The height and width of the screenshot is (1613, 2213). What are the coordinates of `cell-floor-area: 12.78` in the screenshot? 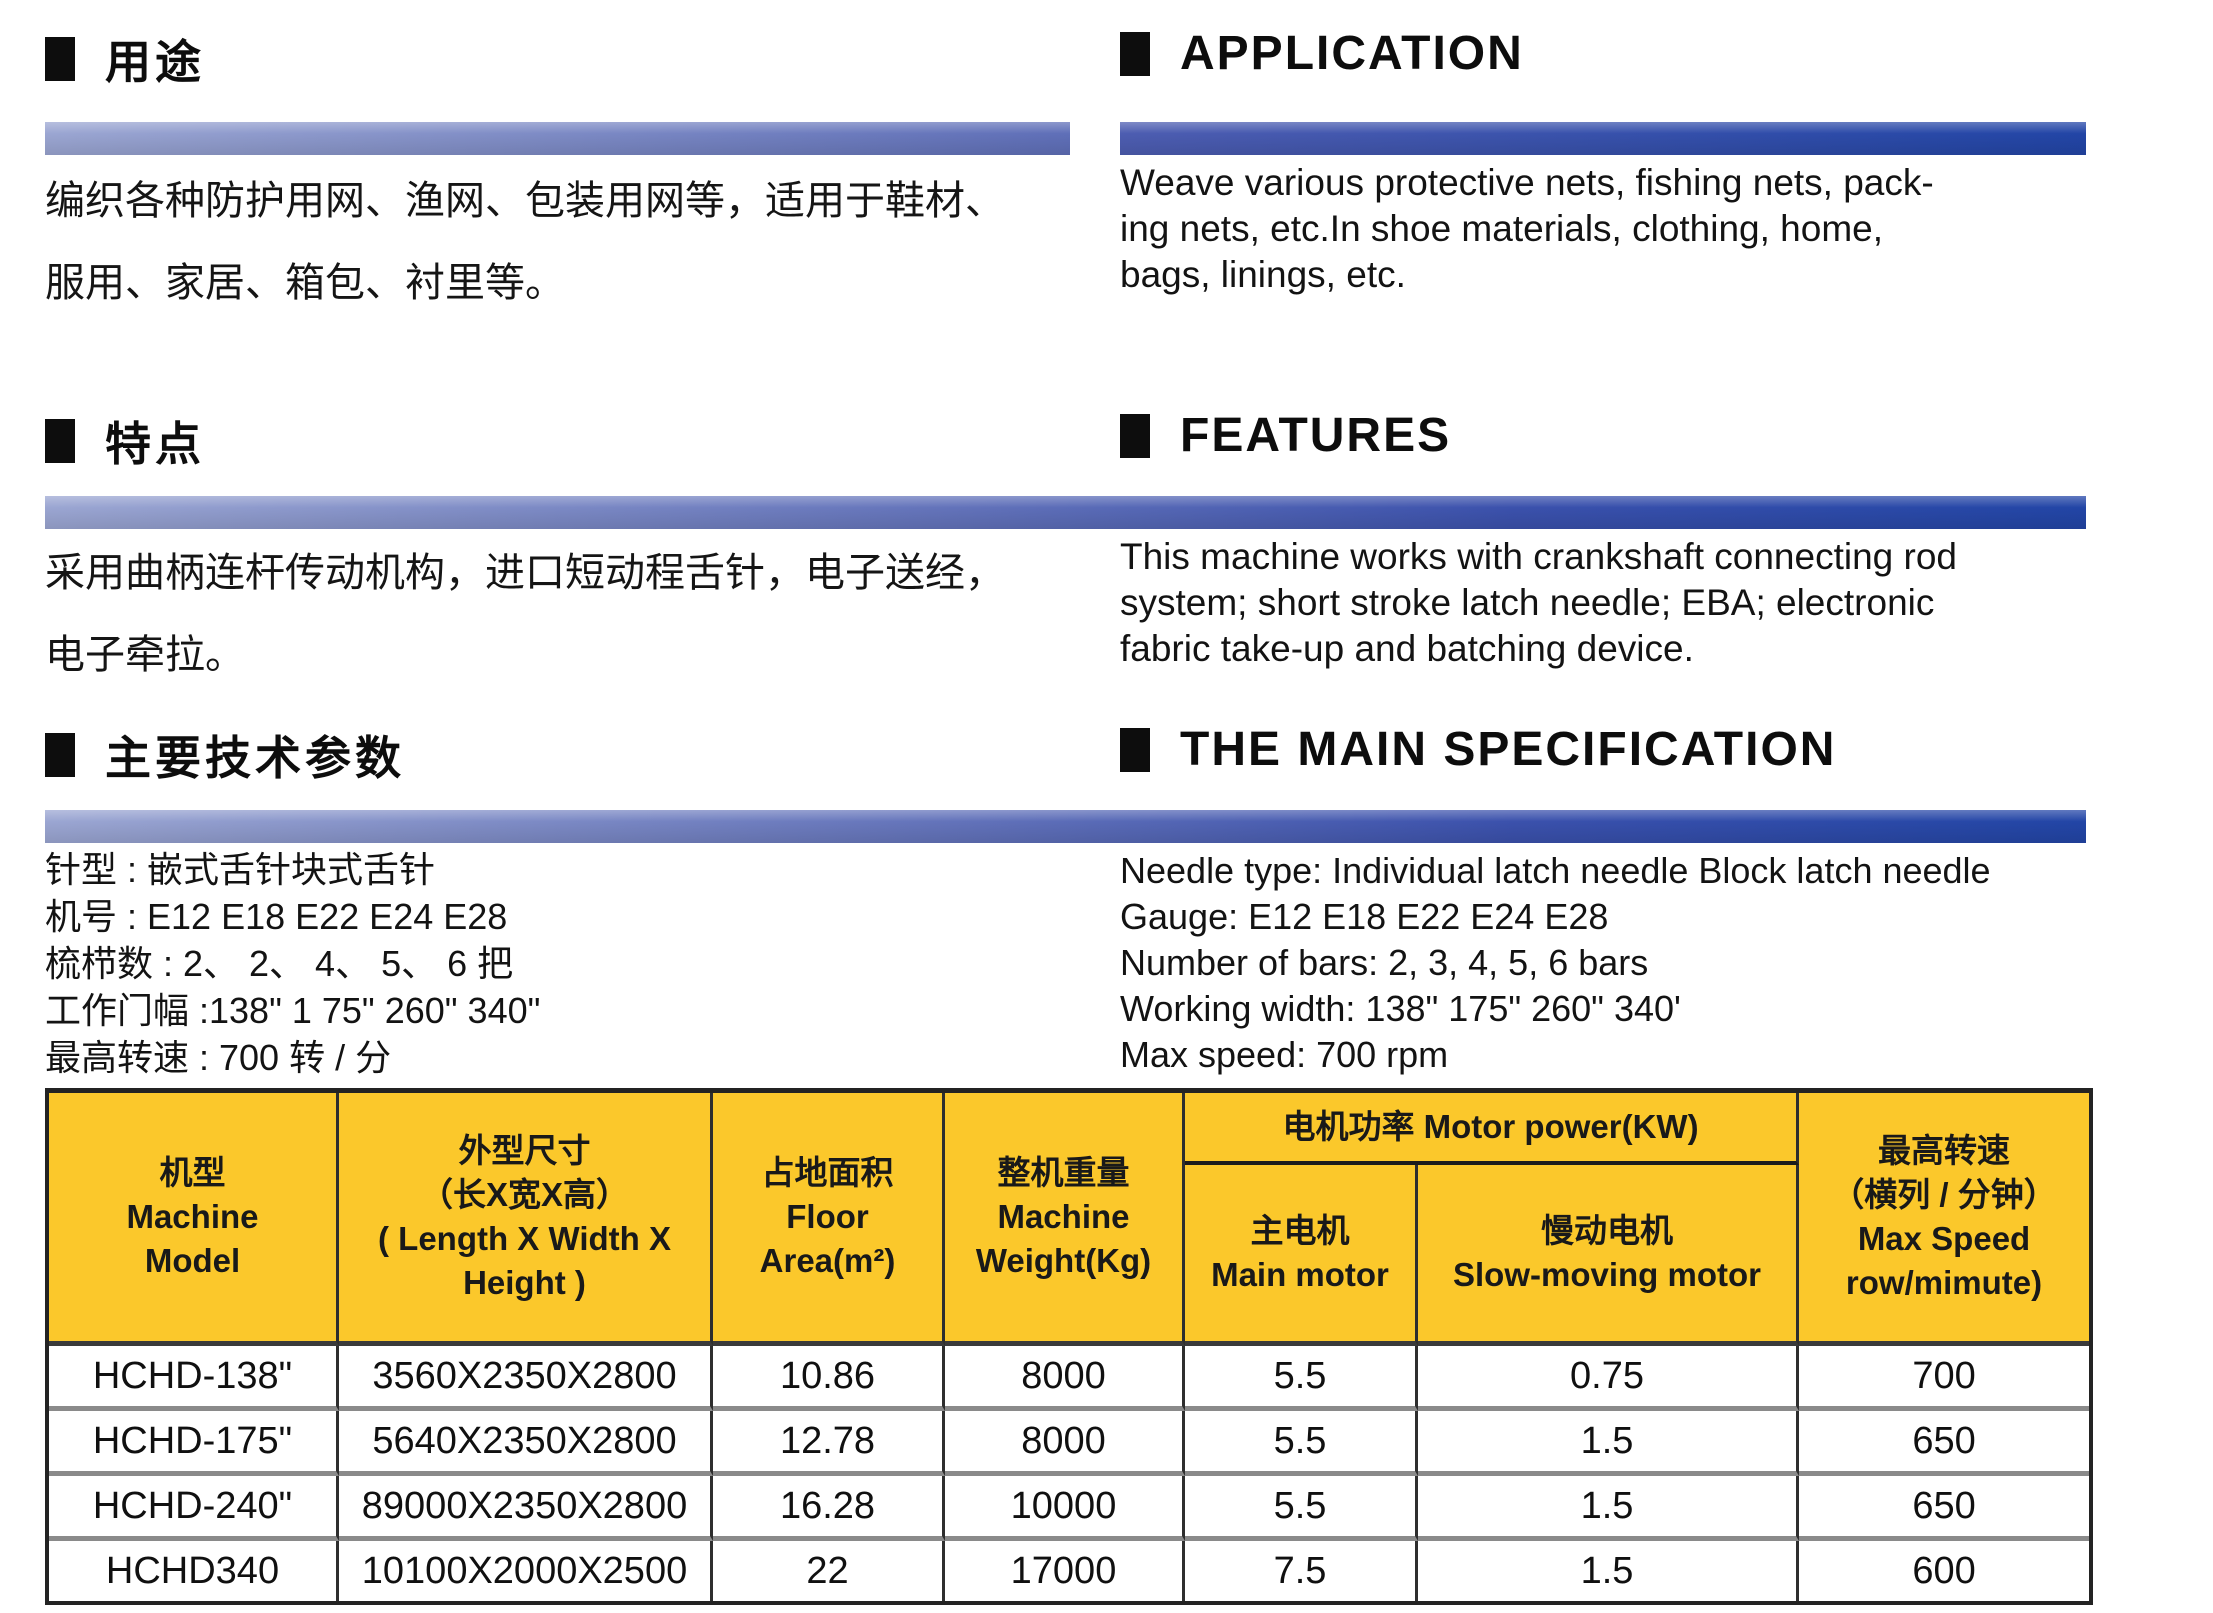 It's located at (829, 1443).